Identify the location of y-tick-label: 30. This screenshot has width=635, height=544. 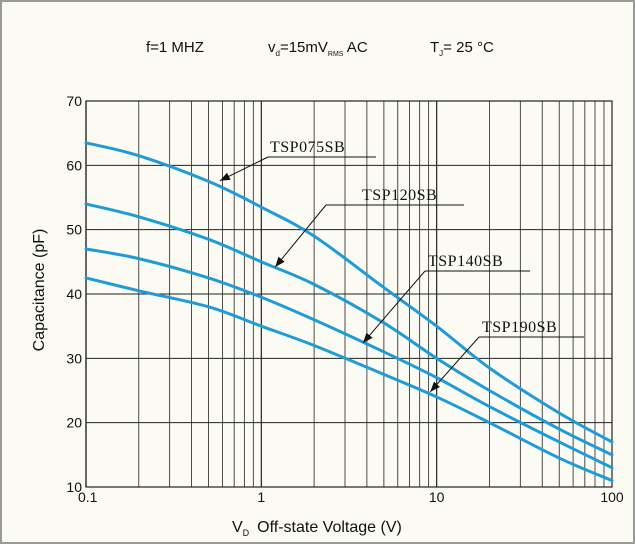
(74, 358).